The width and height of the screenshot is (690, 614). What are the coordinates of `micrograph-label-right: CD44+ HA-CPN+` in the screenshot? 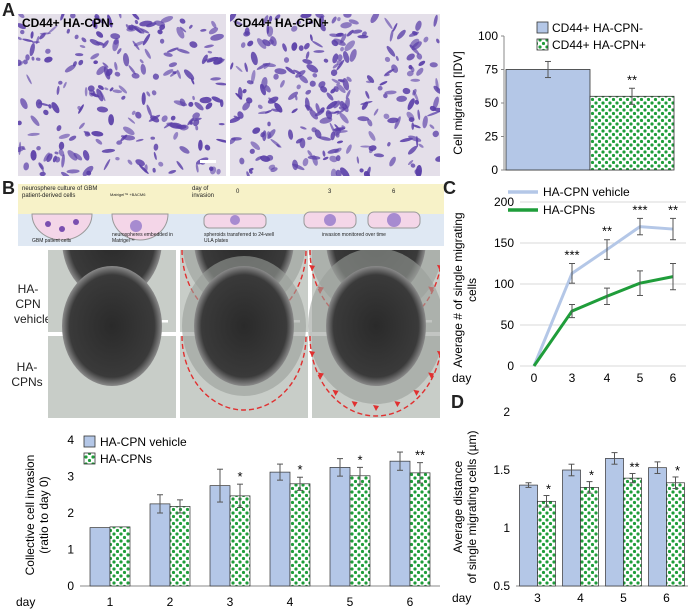 It's located at (281, 23).